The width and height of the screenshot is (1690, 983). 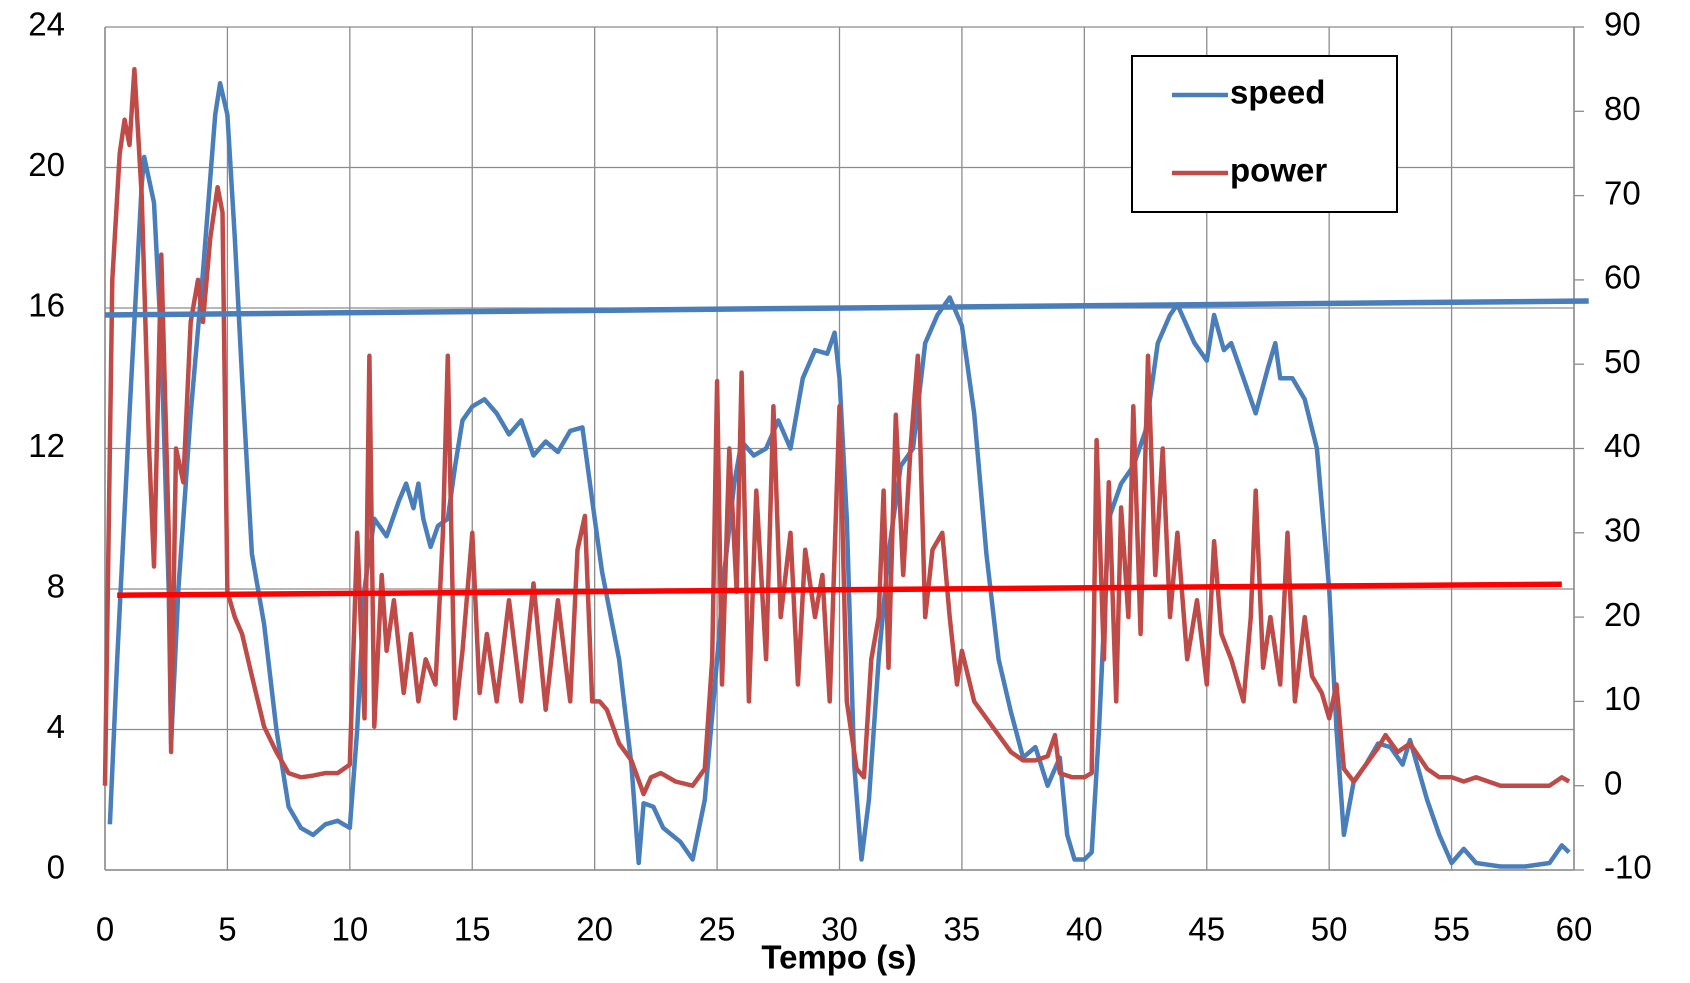 I want to click on y2-tick-label: 40, so click(x=1622, y=445).